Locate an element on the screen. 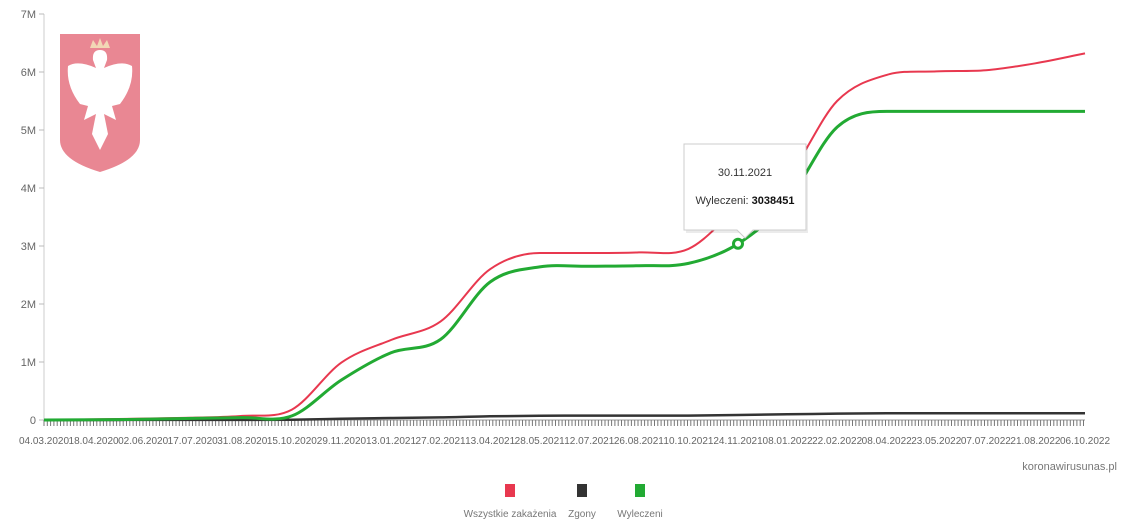 This screenshot has width=1127, height=522. x-tick-label: 10.10.2021 is located at coordinates (688, 441).